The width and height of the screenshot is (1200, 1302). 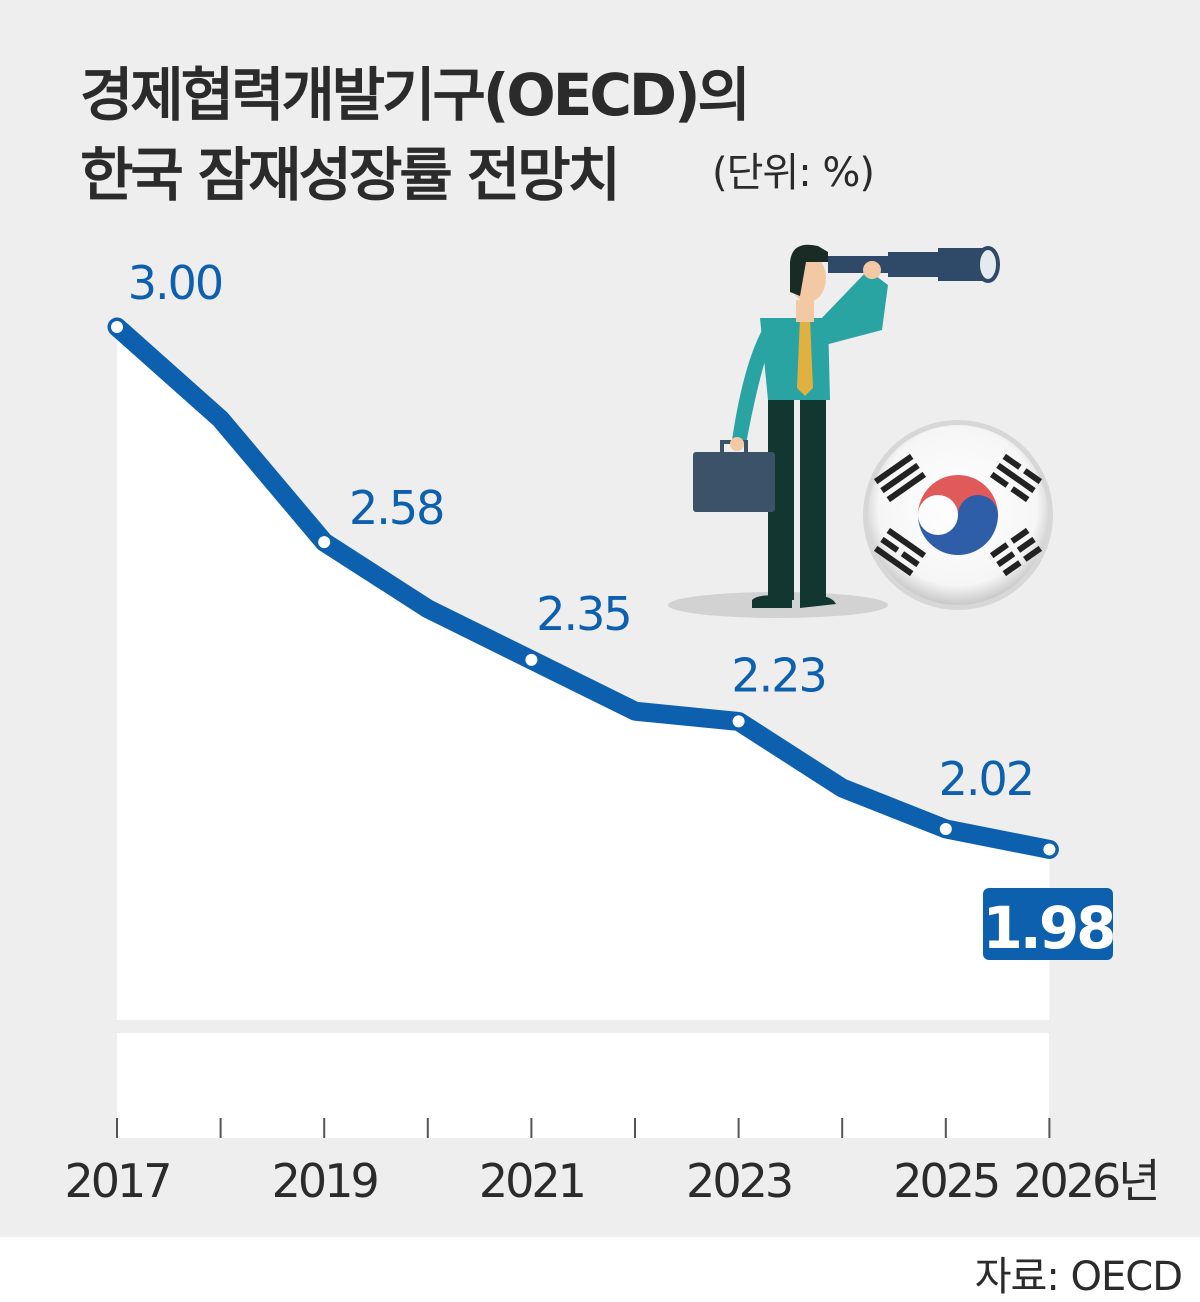 What do you see at coordinates (958, 515) in the screenshot?
I see `korean-flag-icon` at bounding box center [958, 515].